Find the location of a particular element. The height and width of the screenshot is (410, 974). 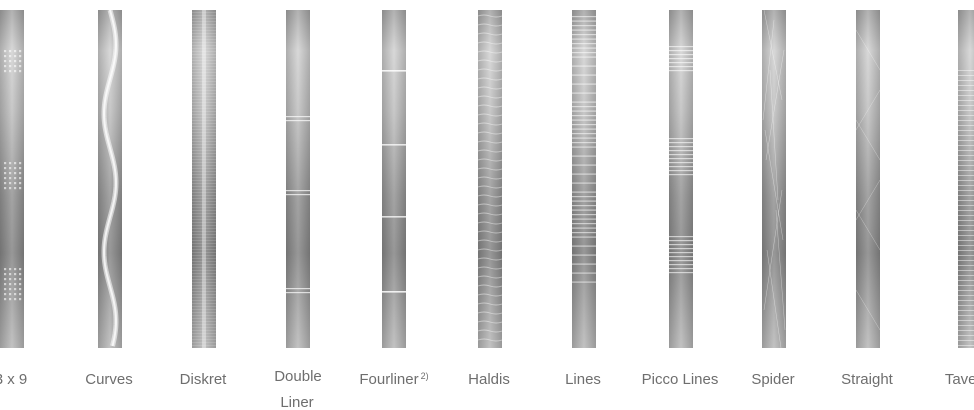

pattern-label: 3 x 9 is located at coordinates (14, 379).